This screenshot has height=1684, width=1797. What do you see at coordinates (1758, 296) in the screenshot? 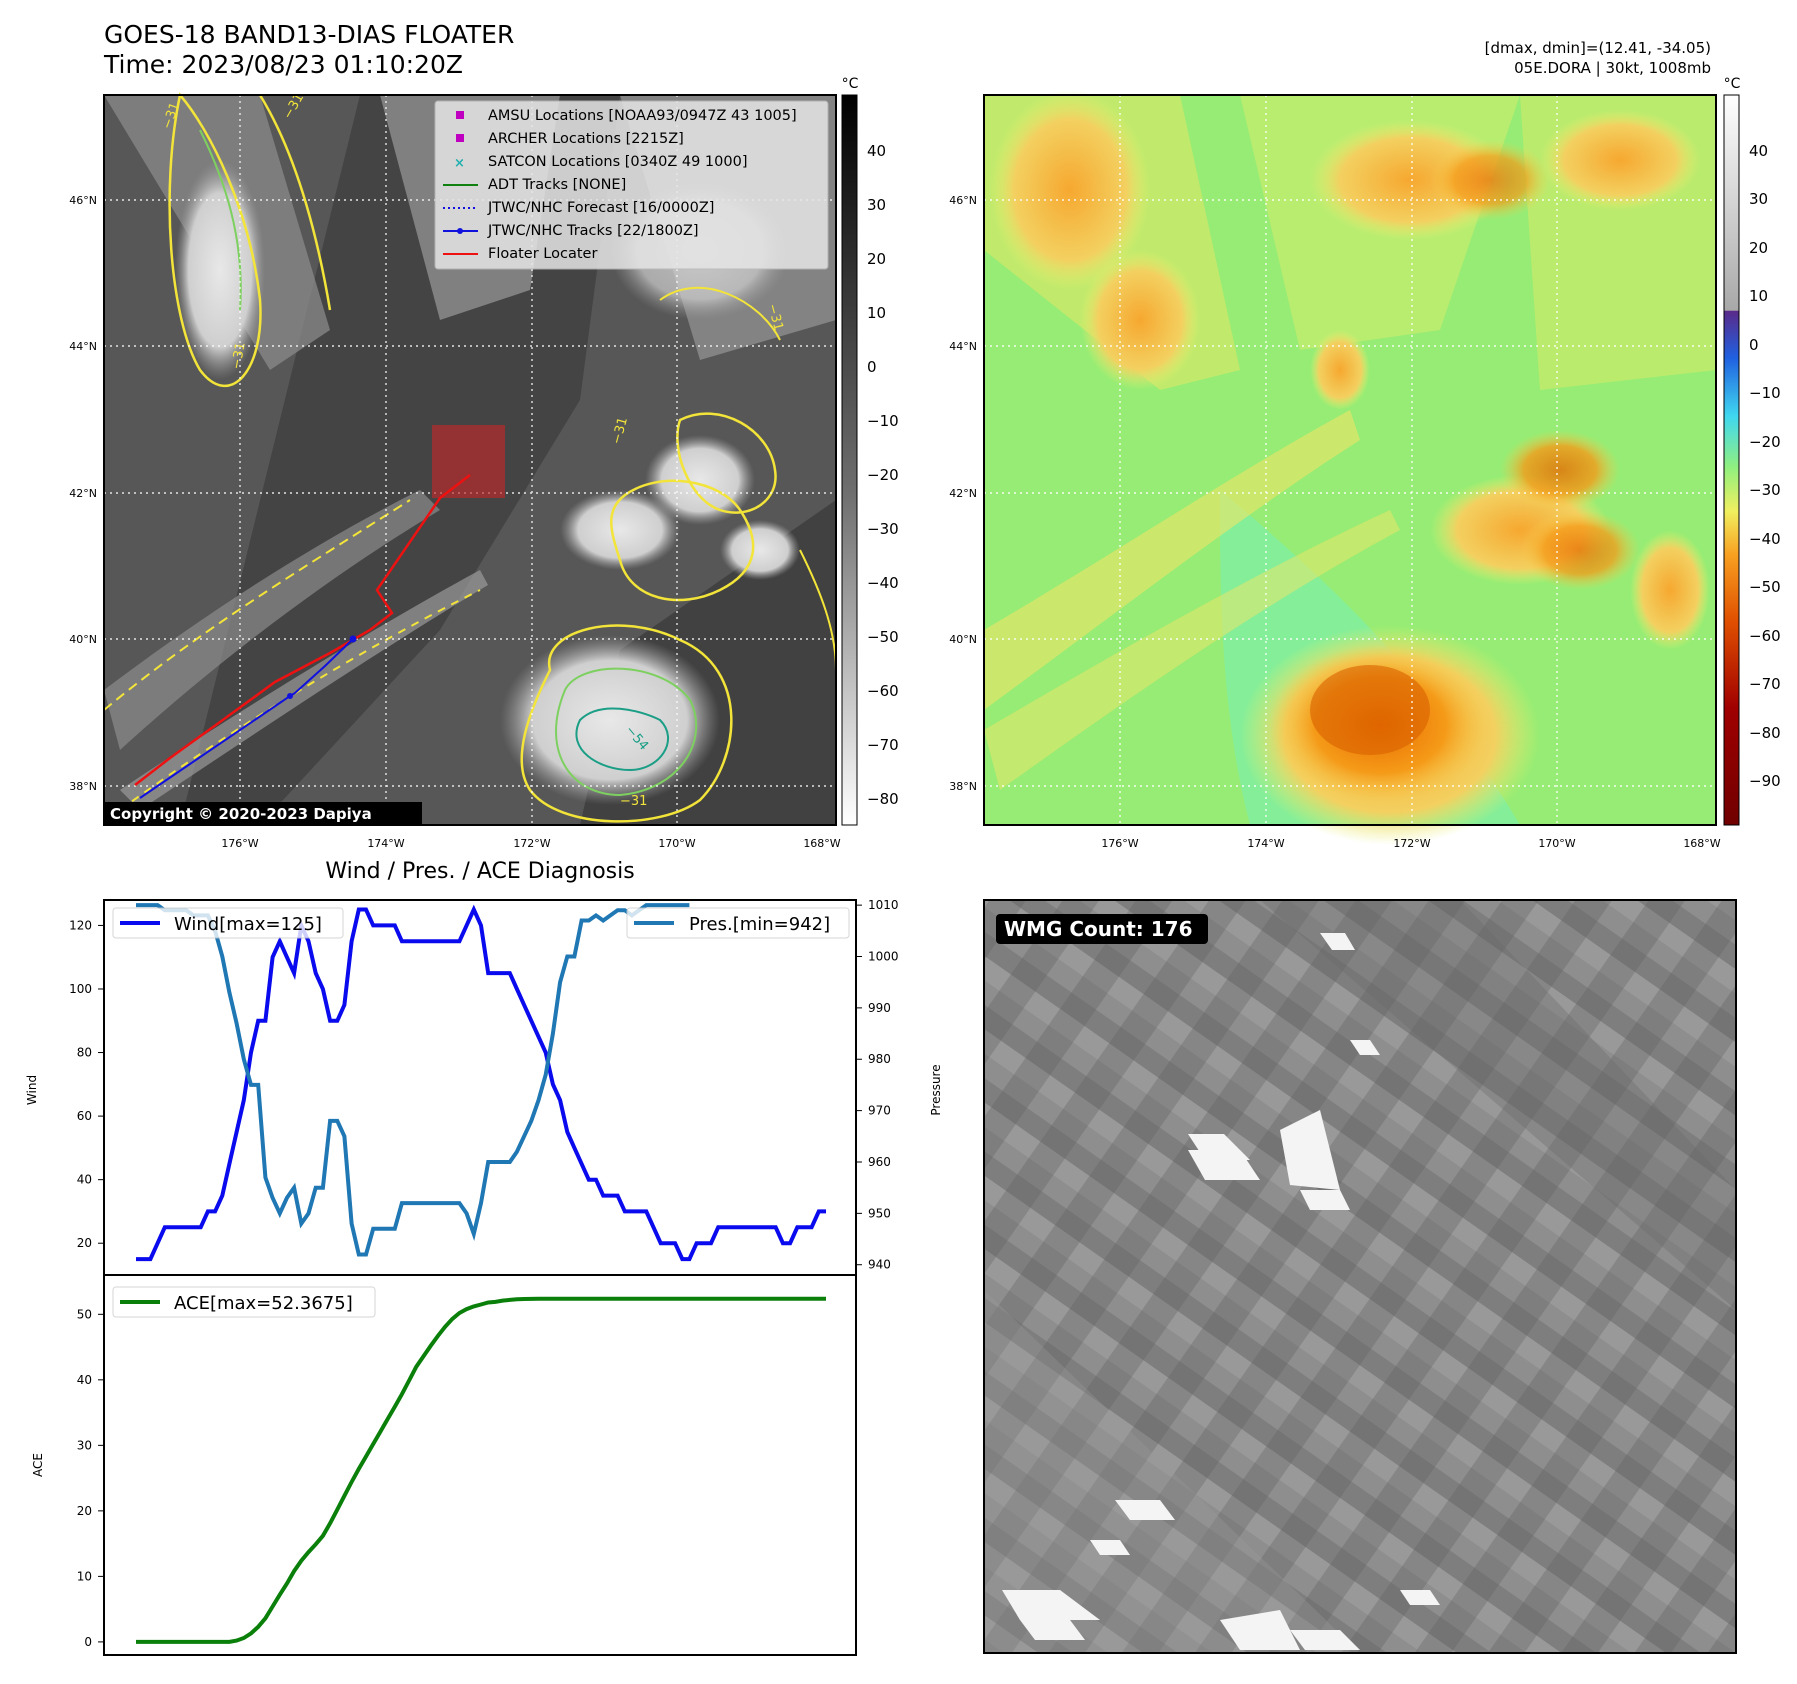
I see `color-cbar-tick: 10` at bounding box center [1758, 296].